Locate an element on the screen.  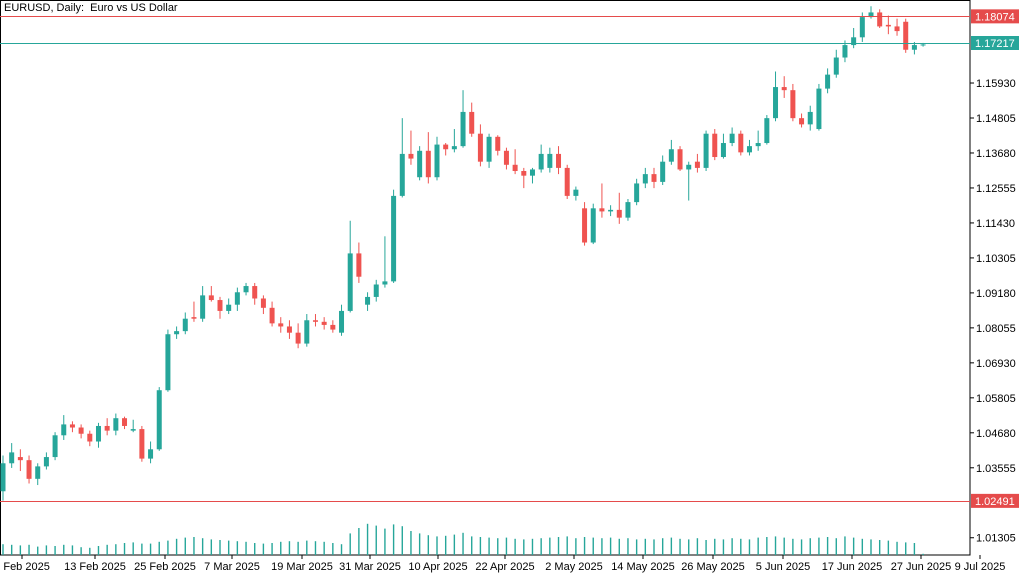
price-label: 1.18074 is located at coordinates (995, 17).